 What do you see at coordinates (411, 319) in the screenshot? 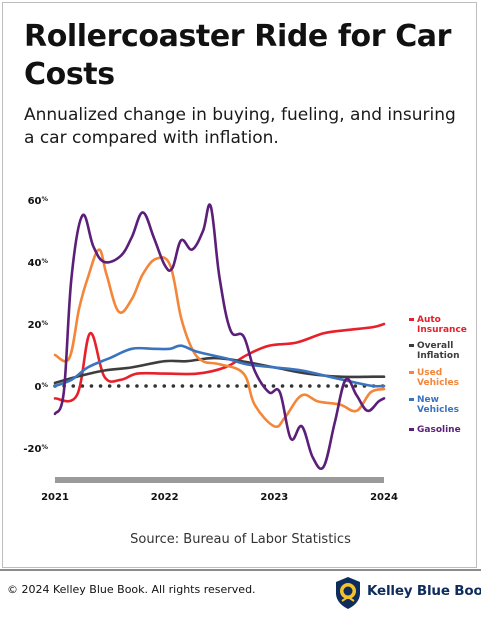
I see `legend-swatch-auto-insurance` at bounding box center [411, 319].